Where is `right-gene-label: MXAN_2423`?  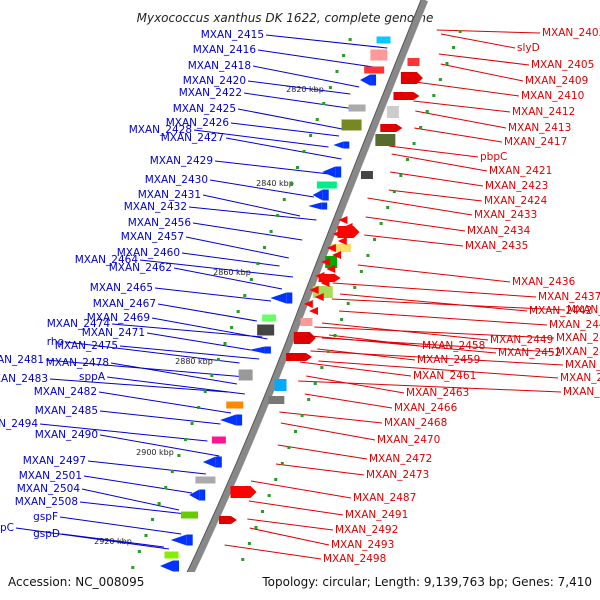
right-gene-label: MXAN_2423 is located at coordinates (516, 186).